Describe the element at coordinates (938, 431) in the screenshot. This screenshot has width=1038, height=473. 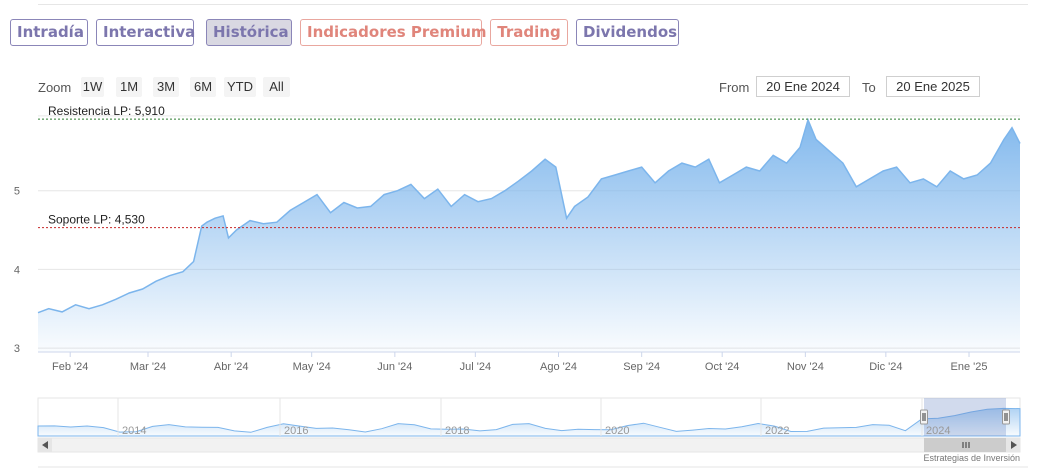
I see `navigator-year-label: 2024` at that location.